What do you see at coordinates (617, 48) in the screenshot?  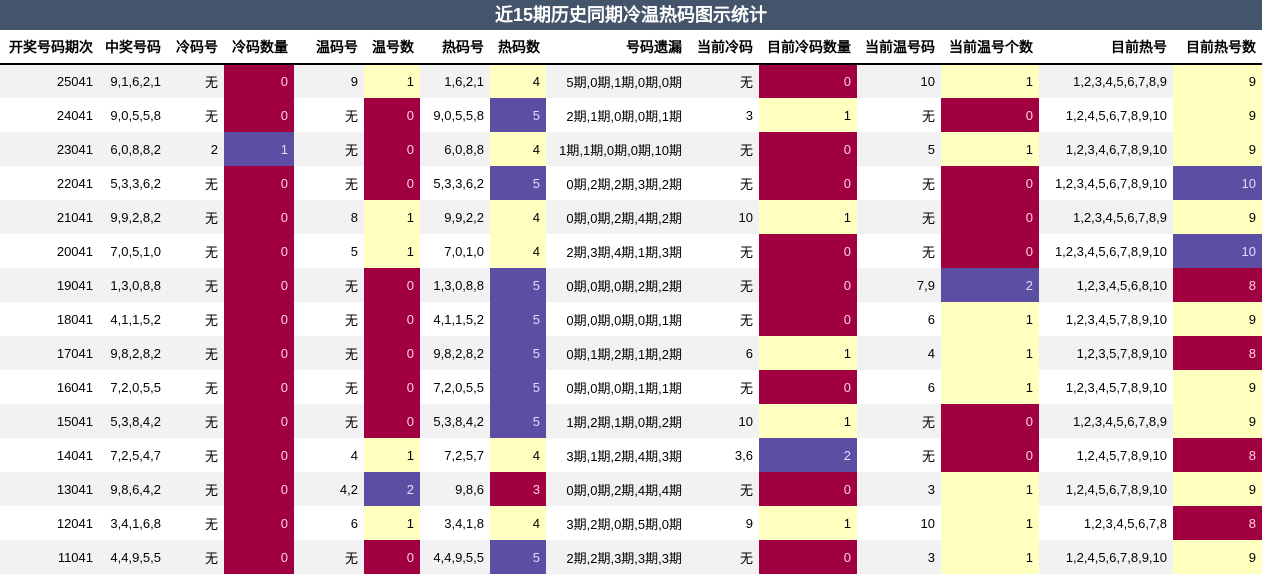 I see `col-header-omission: 号码遗漏` at bounding box center [617, 48].